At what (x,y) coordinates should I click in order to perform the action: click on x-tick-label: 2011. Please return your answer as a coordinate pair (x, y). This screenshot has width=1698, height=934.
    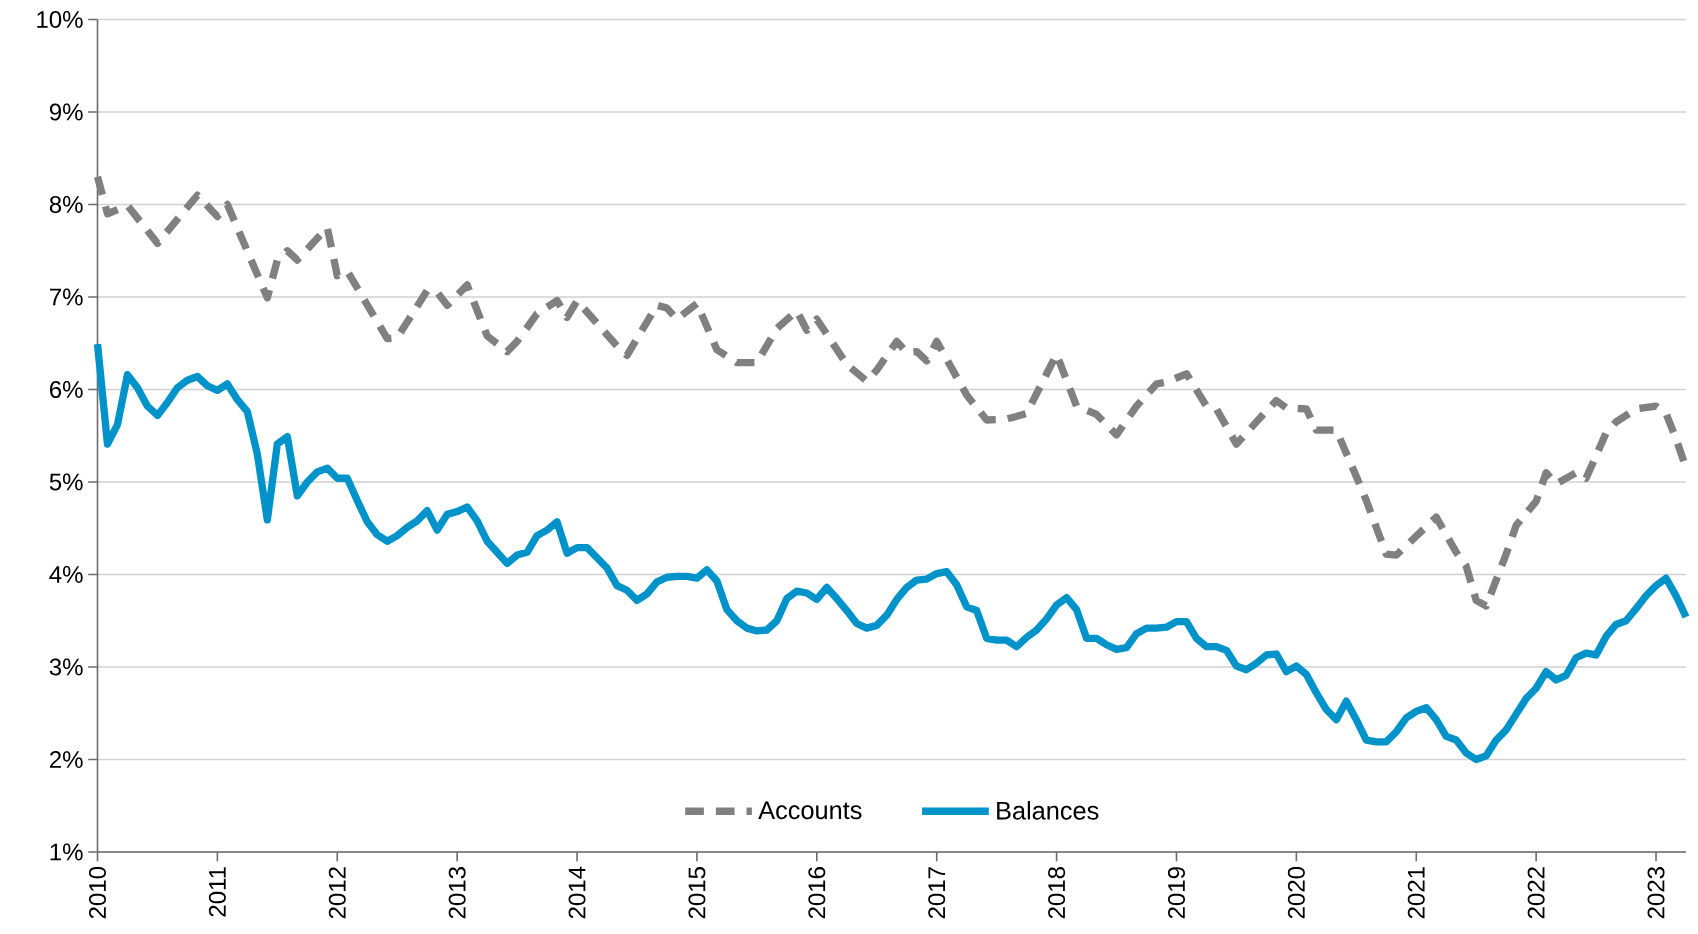
    Looking at the image, I should click on (217, 892).